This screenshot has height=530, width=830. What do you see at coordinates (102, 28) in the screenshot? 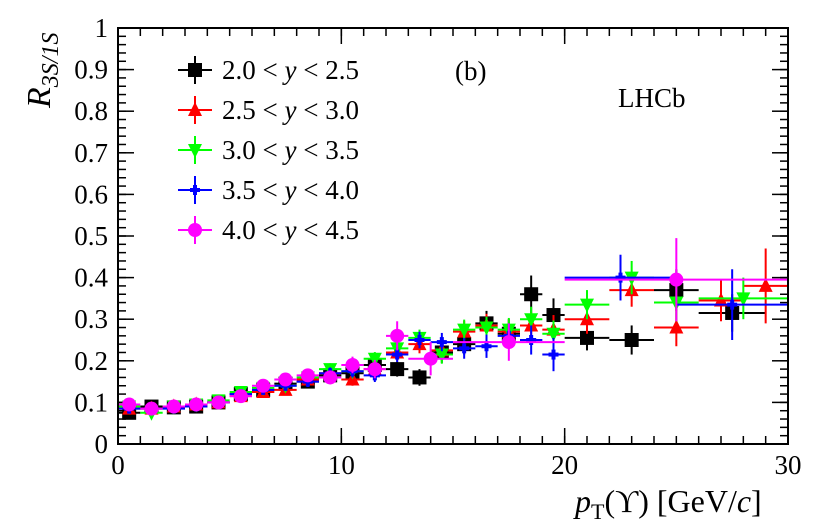
I see `y-tick-label: 1` at bounding box center [102, 28].